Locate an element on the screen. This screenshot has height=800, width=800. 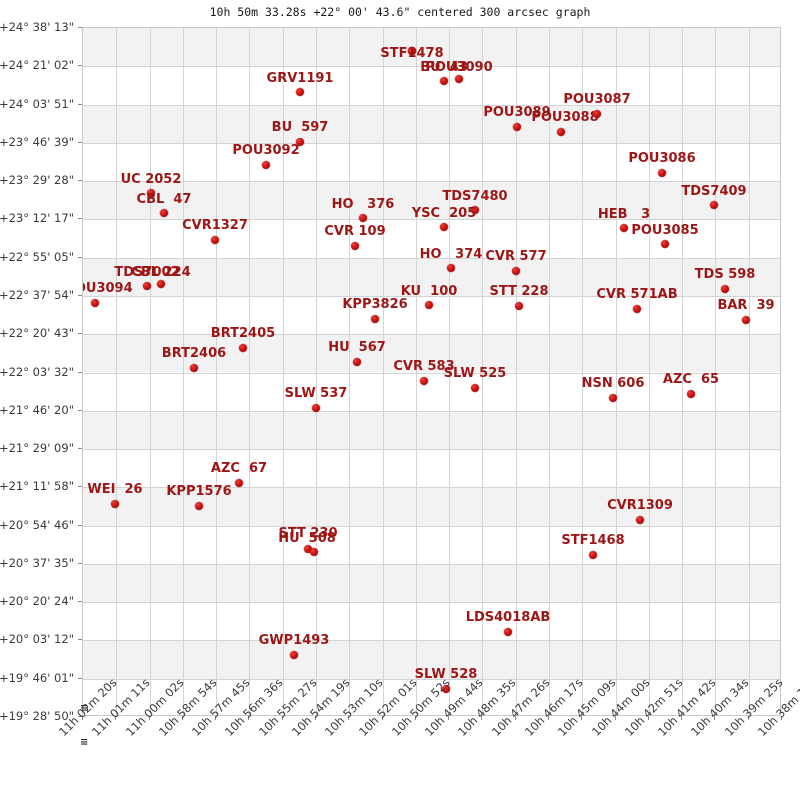
star-label: POU3085 is located at coordinates (665, 230).